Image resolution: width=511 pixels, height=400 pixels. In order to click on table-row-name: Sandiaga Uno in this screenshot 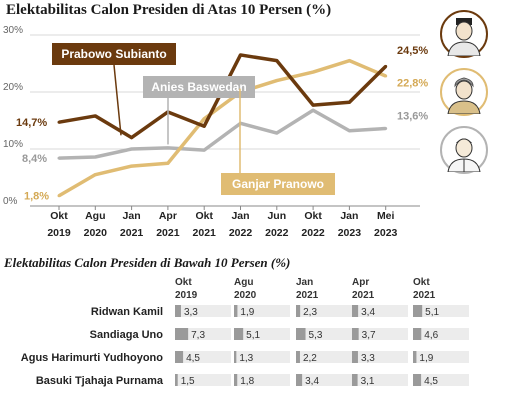, I will do `click(127, 335)`.